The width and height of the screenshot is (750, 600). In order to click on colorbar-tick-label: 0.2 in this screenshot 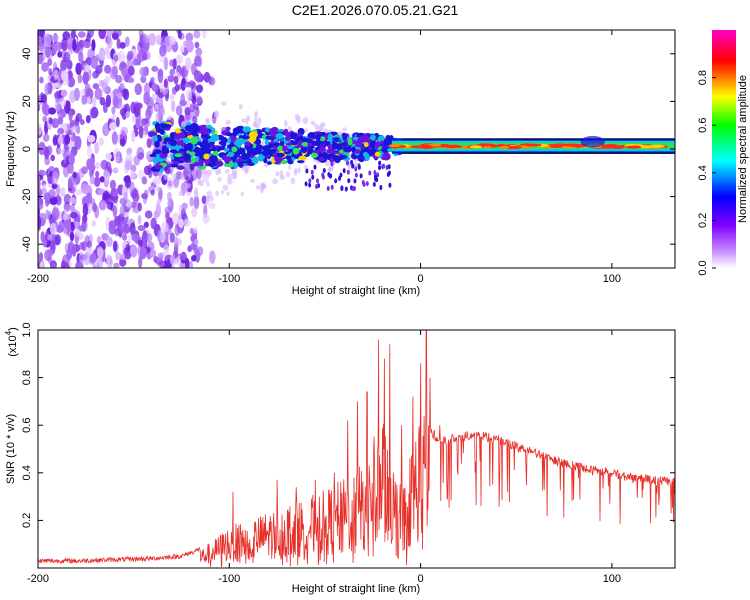, I will do `click(703, 220)`.